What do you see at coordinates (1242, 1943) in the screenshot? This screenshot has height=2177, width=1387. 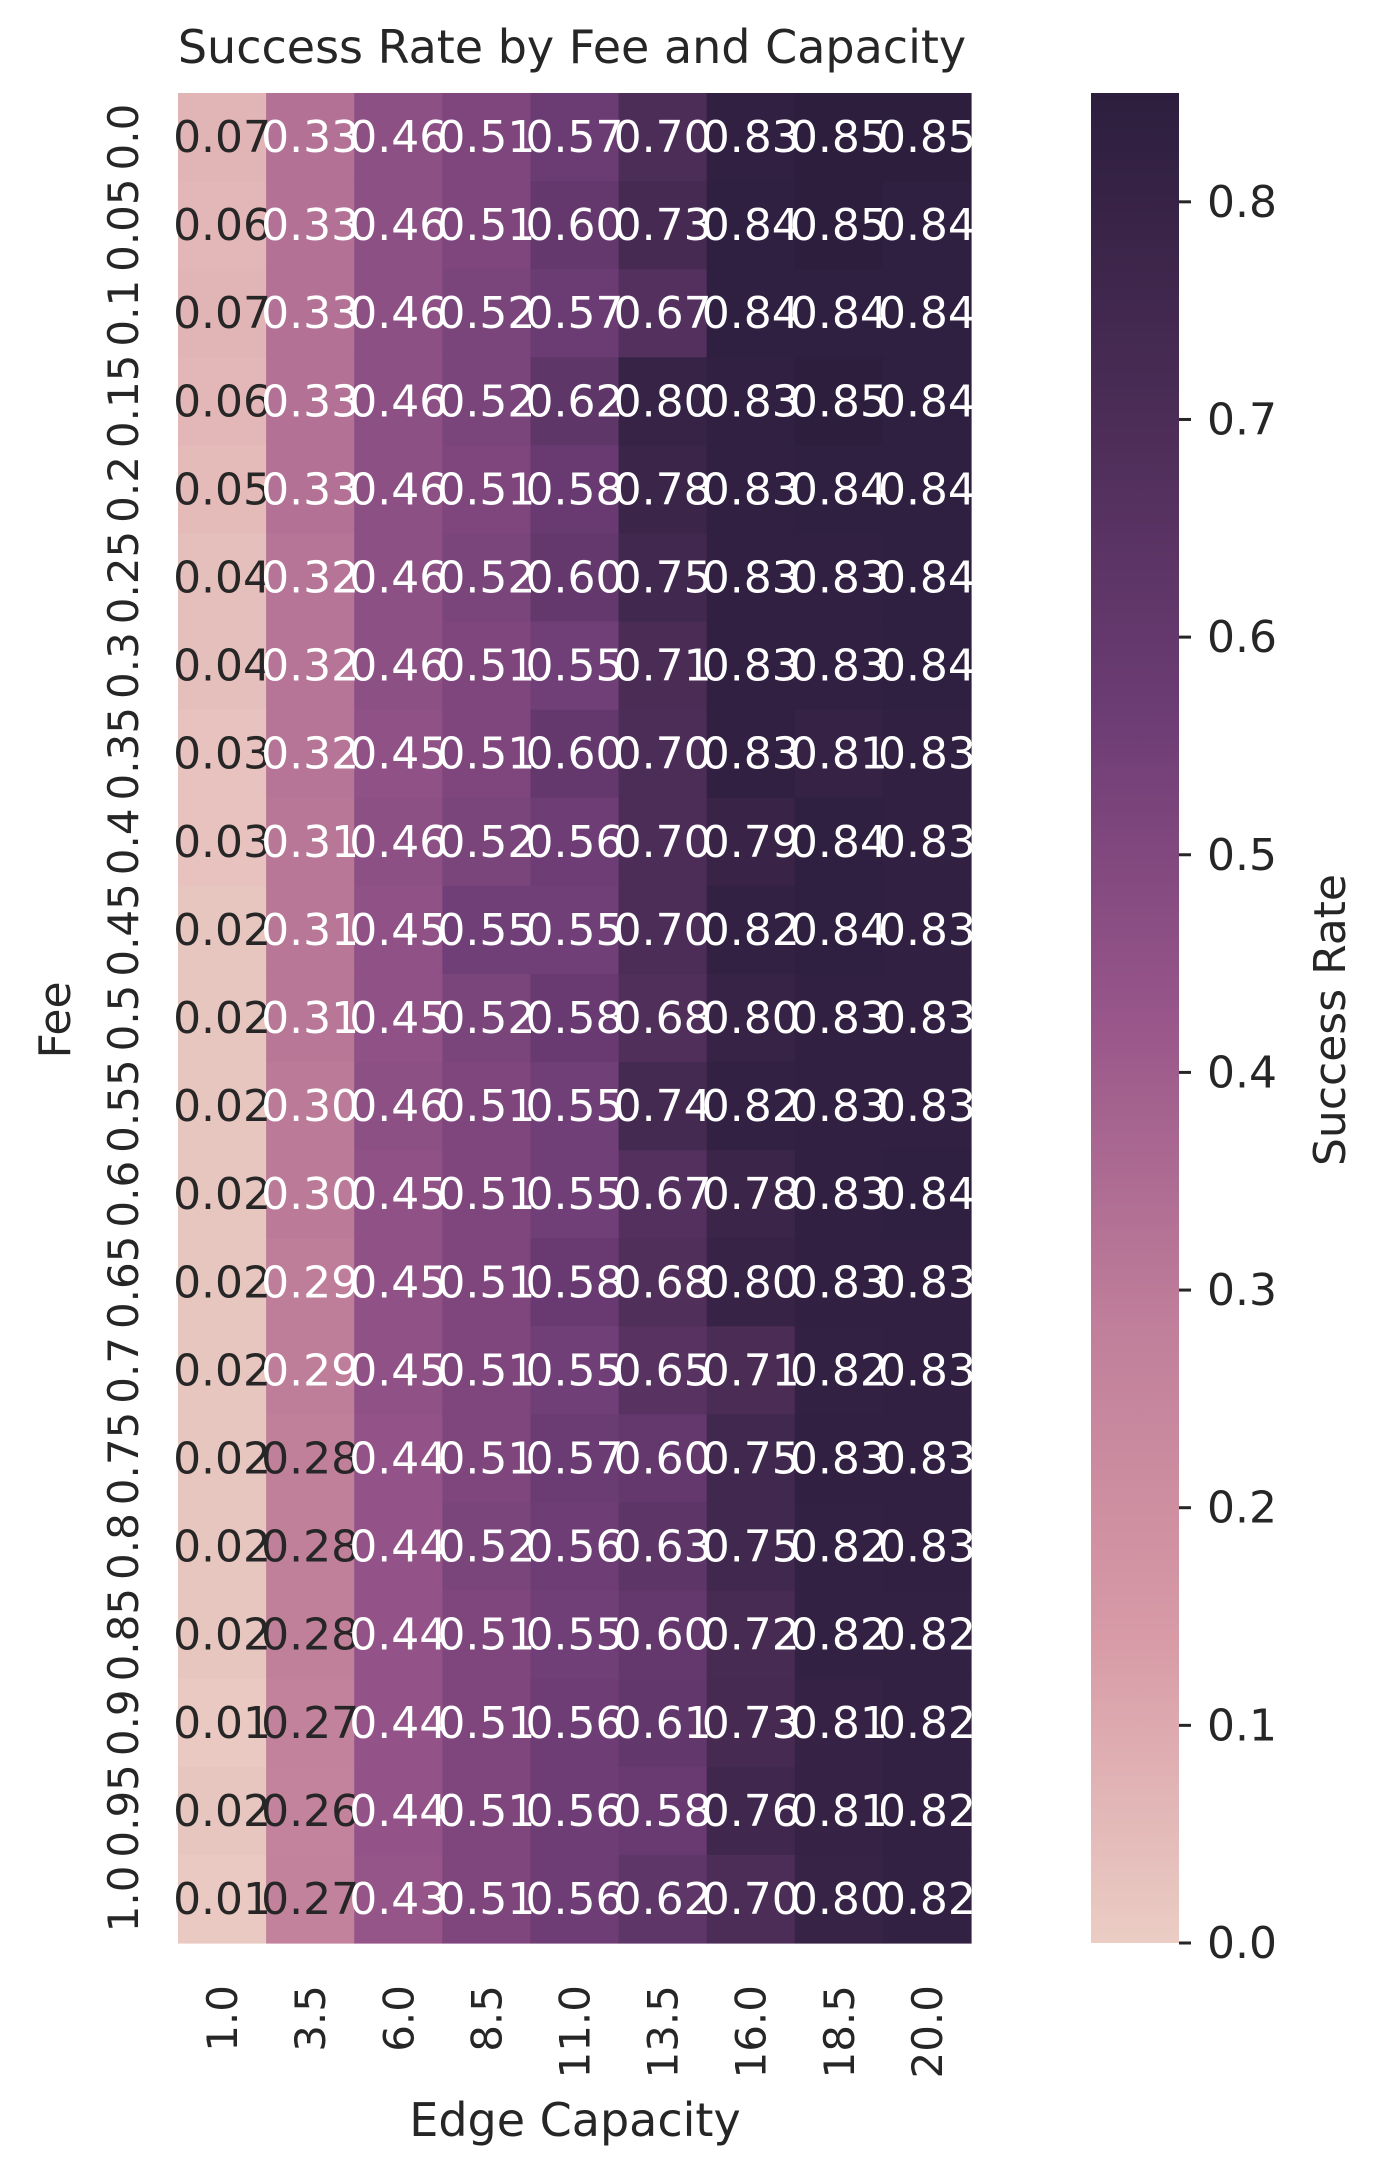 I see `colorbar-tick-label: 0.0` at bounding box center [1242, 1943].